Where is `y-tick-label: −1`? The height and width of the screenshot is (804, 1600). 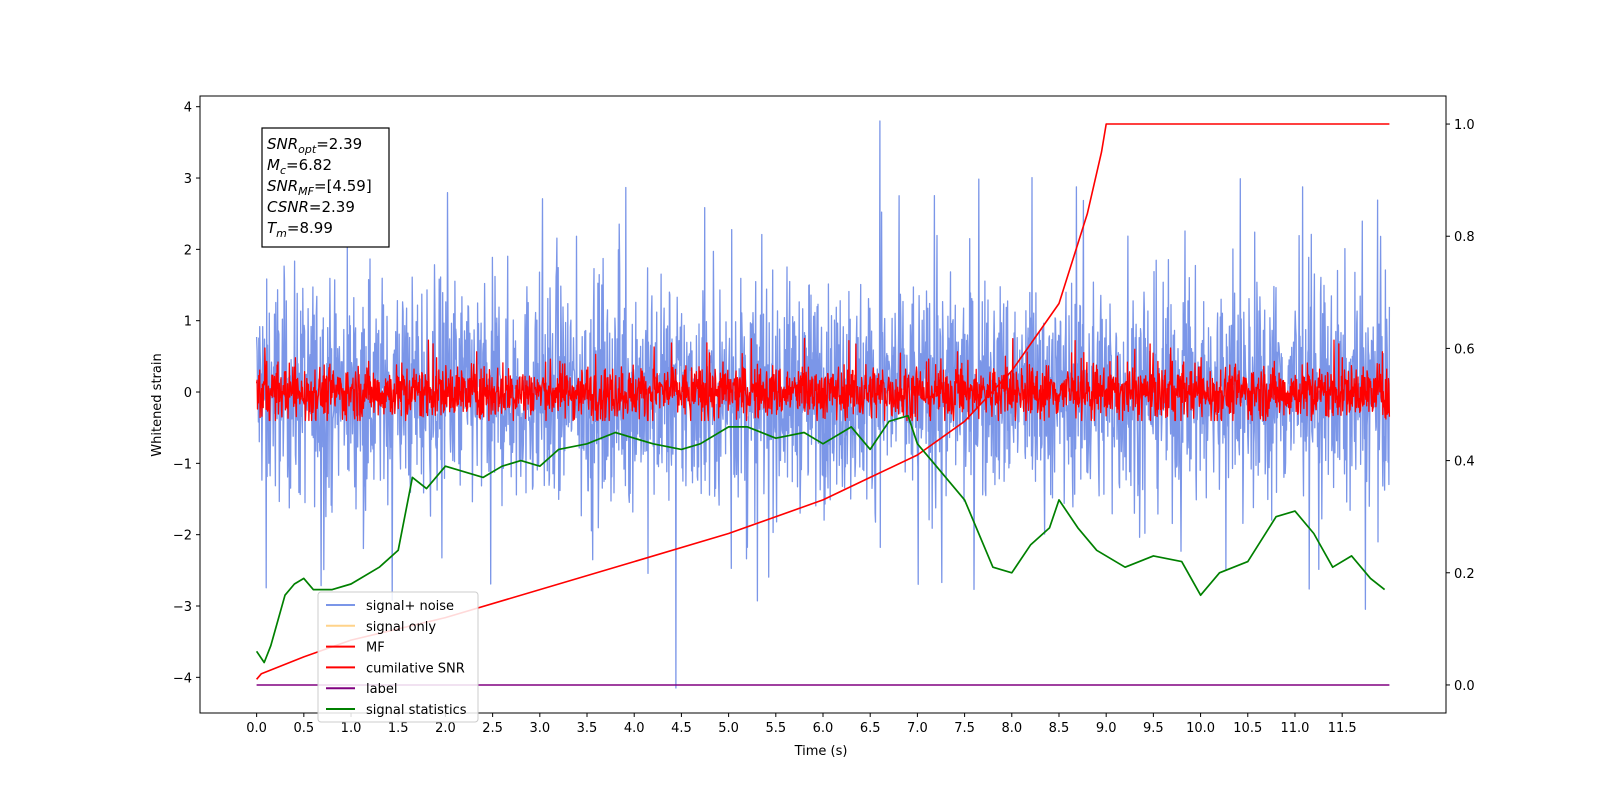
y-tick-label: −1 is located at coordinates (182, 464).